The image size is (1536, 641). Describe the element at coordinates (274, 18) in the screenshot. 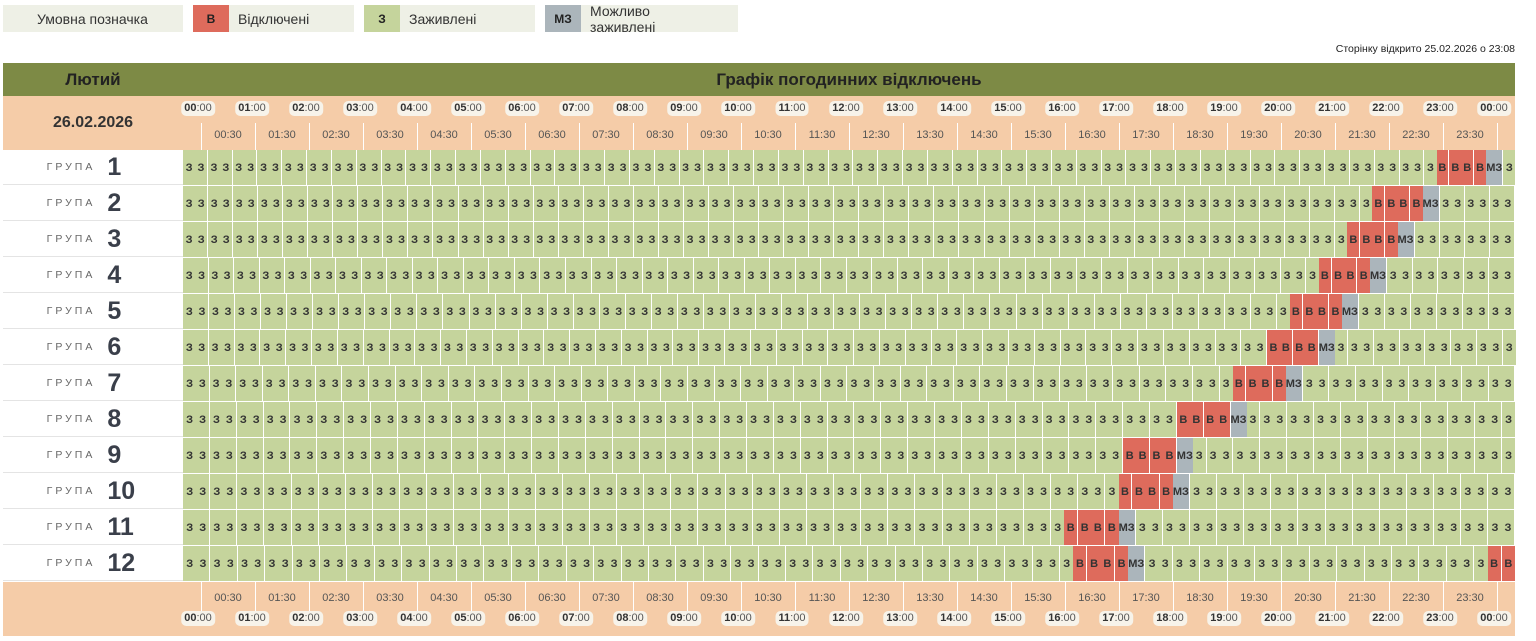

I see `legend-label-off: Відключені` at that location.